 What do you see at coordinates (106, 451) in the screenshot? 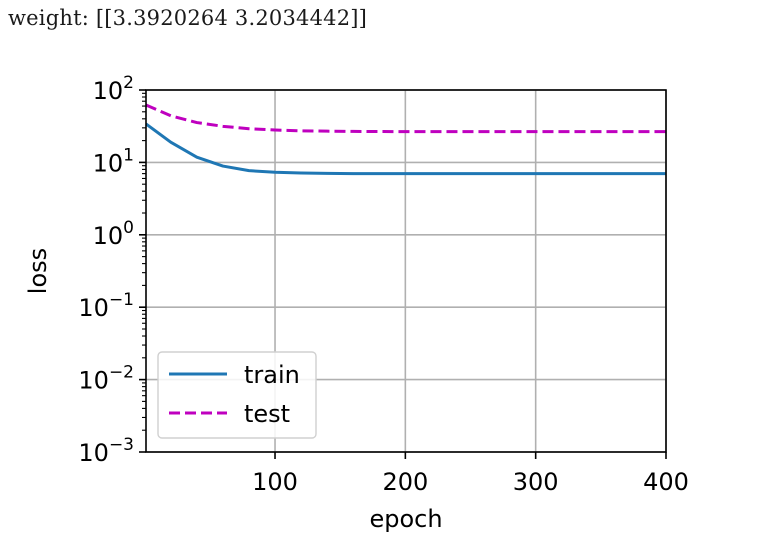
I see `y-tick-label: 10⁻³` at bounding box center [106, 451].